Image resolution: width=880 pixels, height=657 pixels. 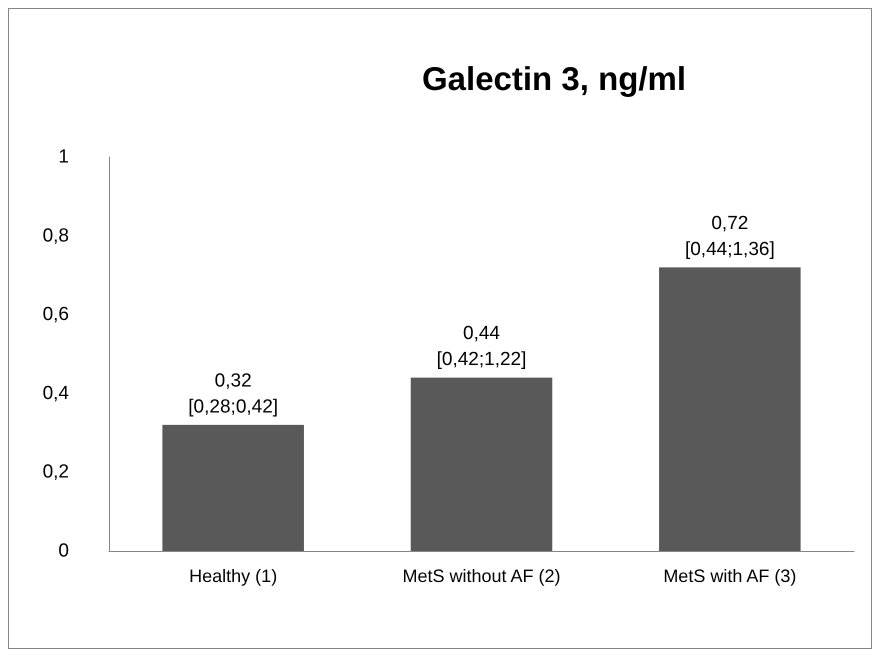 I want to click on data-label: 0,32 [0,28;0,42], so click(x=233, y=394).